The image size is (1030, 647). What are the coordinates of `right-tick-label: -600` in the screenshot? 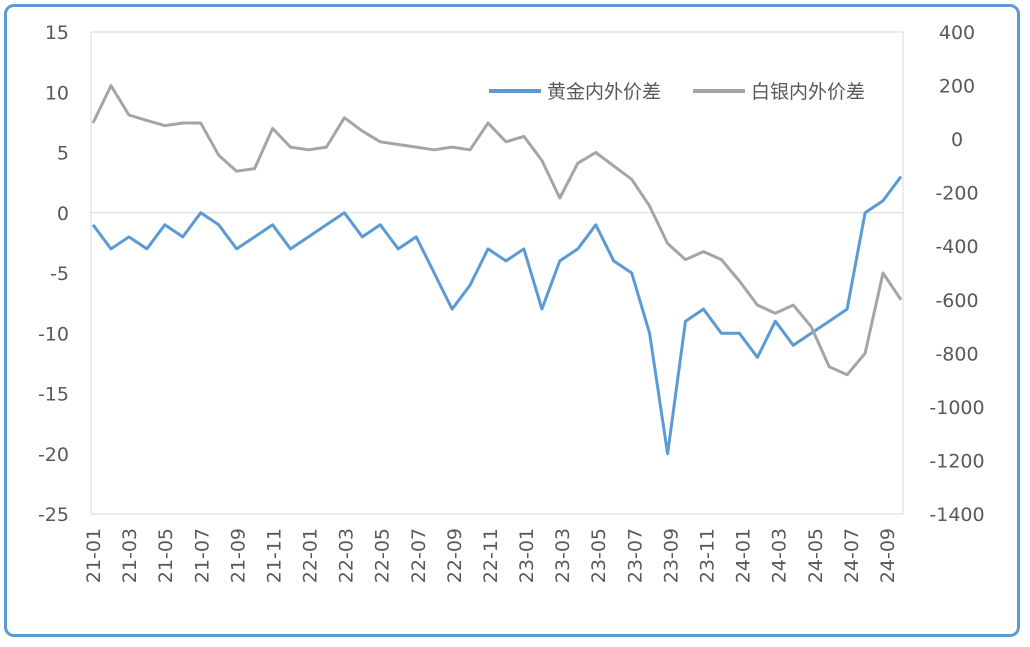 It's located at (956, 301).